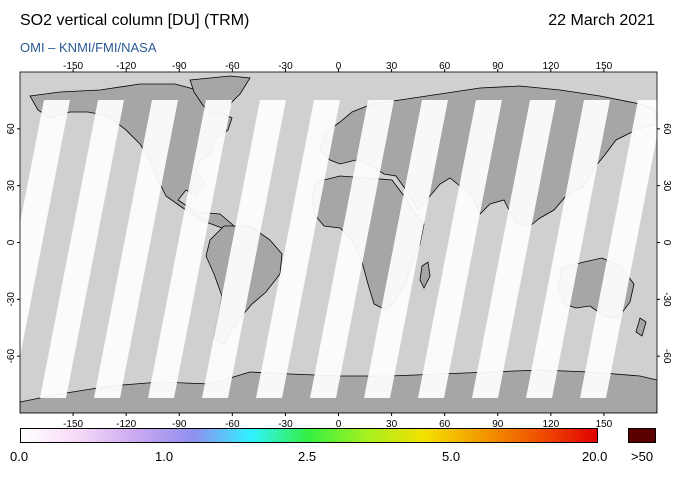 Image resolution: width=676 pixels, height=480 pixels. I want to click on colorbar-over-label: >50, so click(642, 456).